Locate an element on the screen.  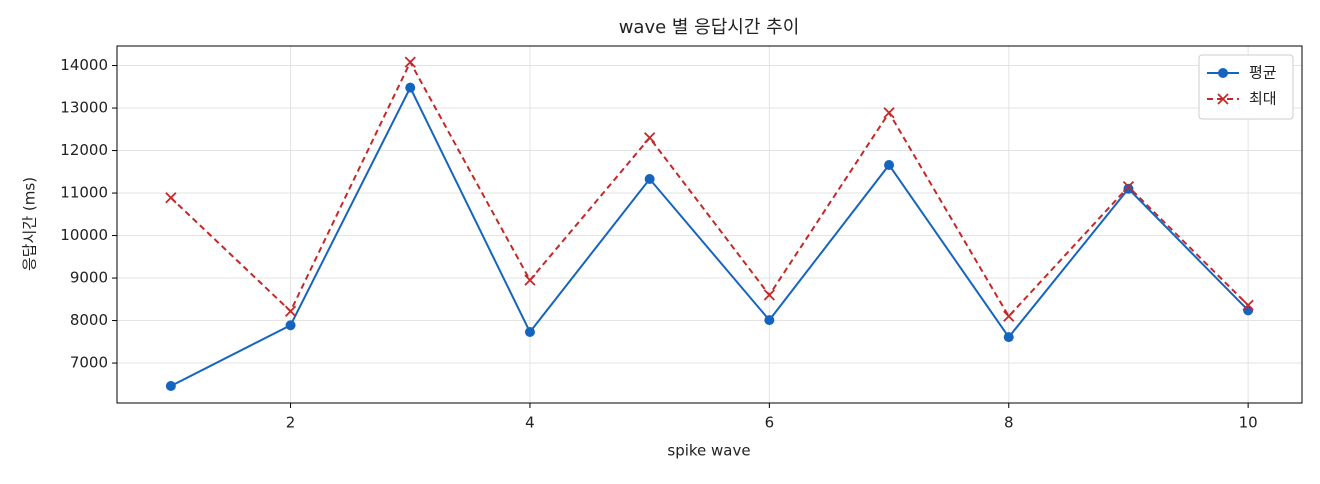
x-axis-label: spike wave is located at coordinates (708, 451).